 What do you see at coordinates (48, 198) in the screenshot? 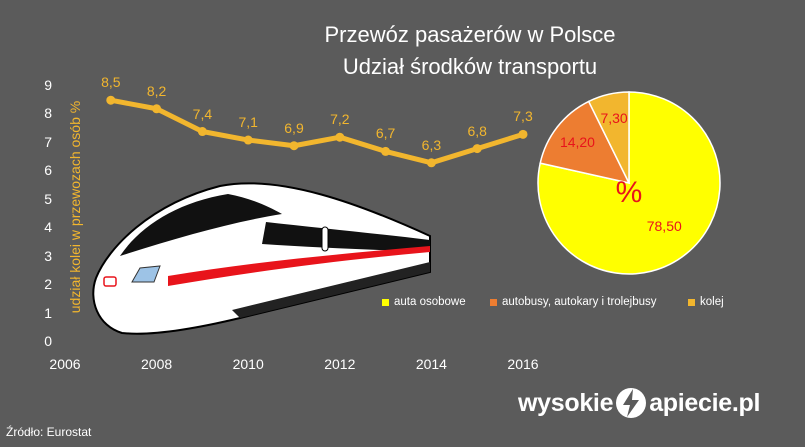
I see `y-tick-label: 5` at bounding box center [48, 198].